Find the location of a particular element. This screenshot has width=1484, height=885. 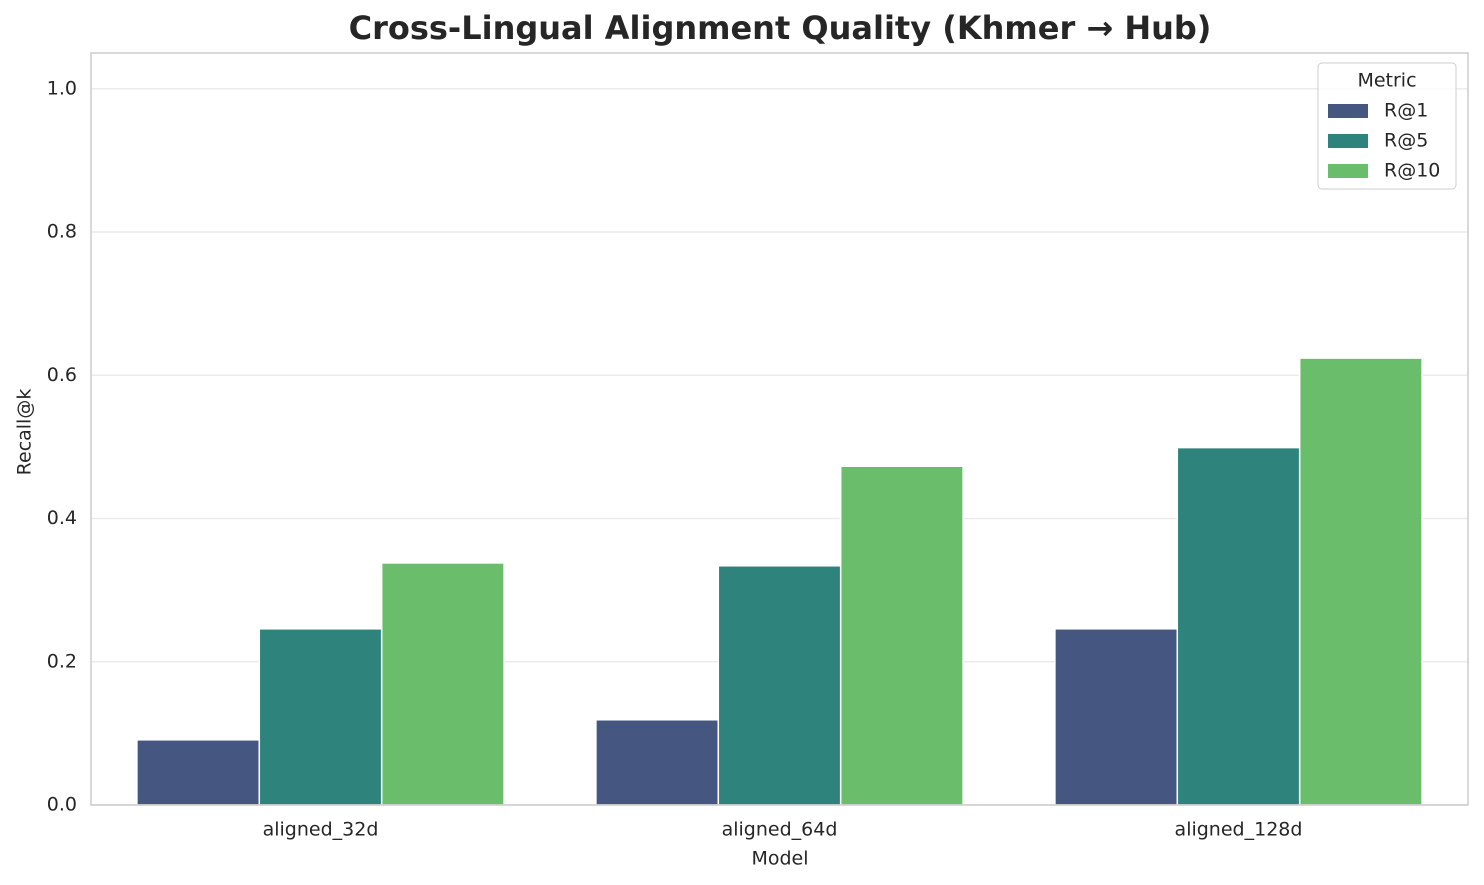

x-tick-label: aligned_128d is located at coordinates (1239, 830).